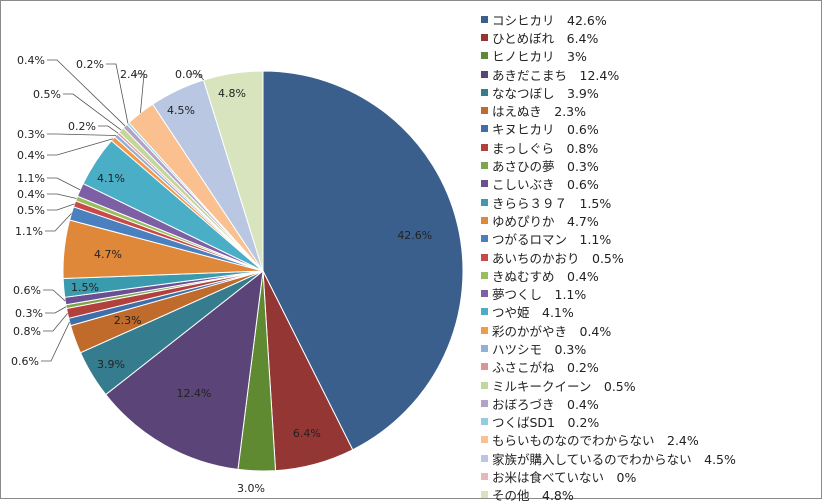  Describe the element at coordinates (649, 220) in the screenshot. I see `legend-item-12: ゆめぴりか 4.7%` at that location.